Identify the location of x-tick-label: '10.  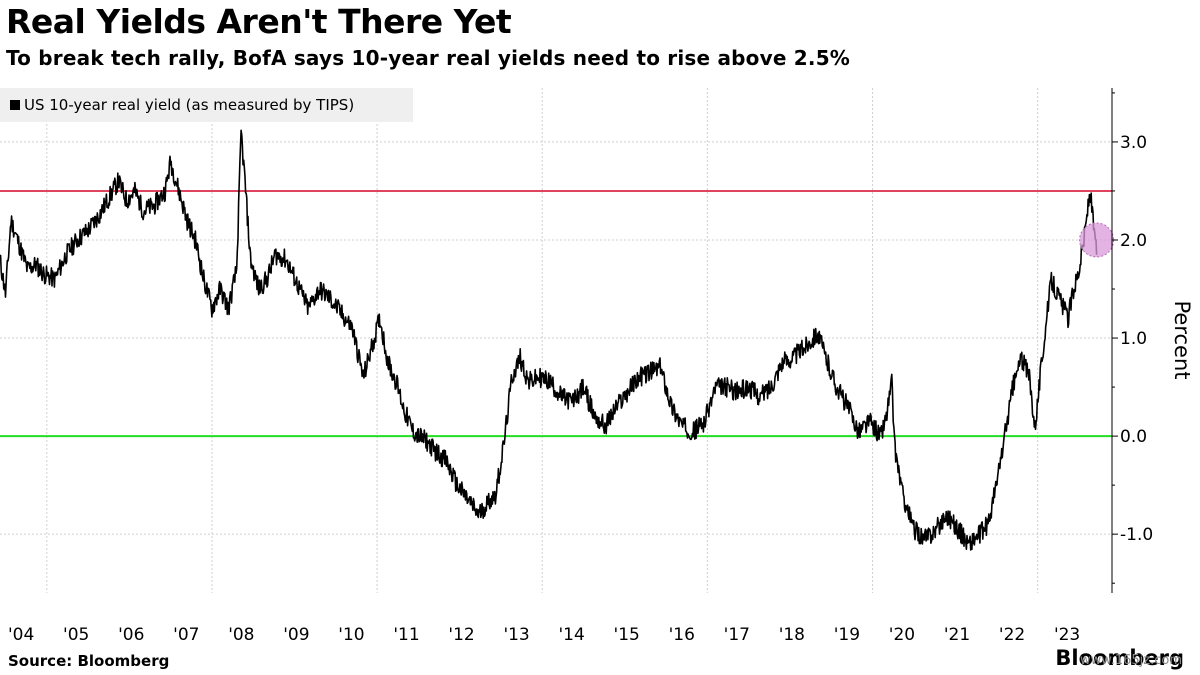
(351, 635).